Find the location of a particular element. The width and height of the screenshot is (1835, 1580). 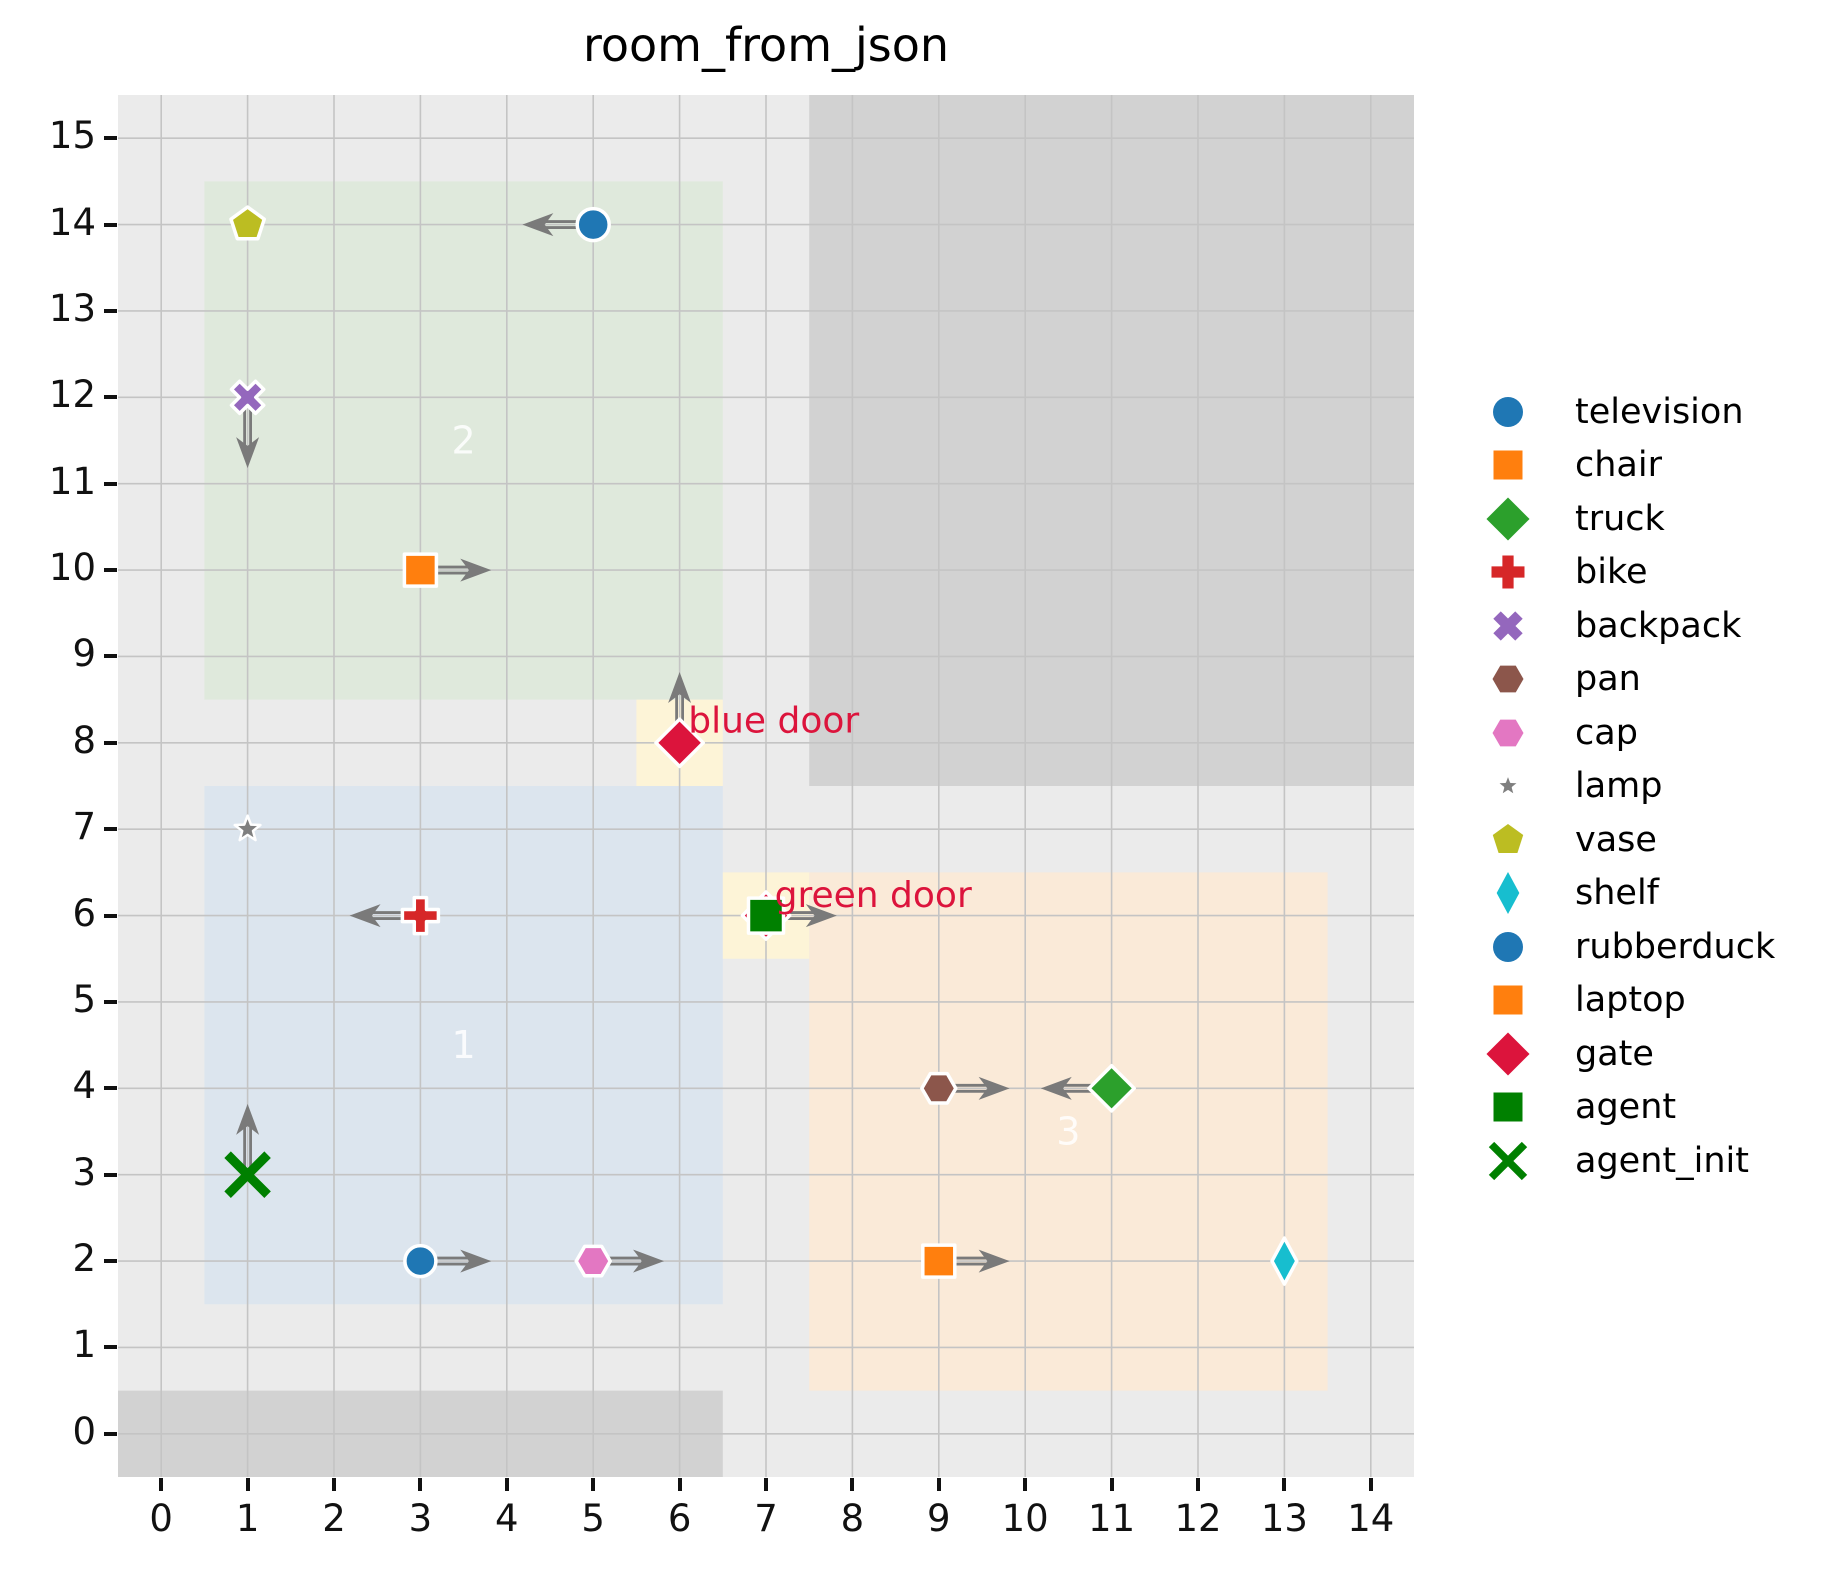

legend-item-pan: pan is located at coordinates (1630, 680).